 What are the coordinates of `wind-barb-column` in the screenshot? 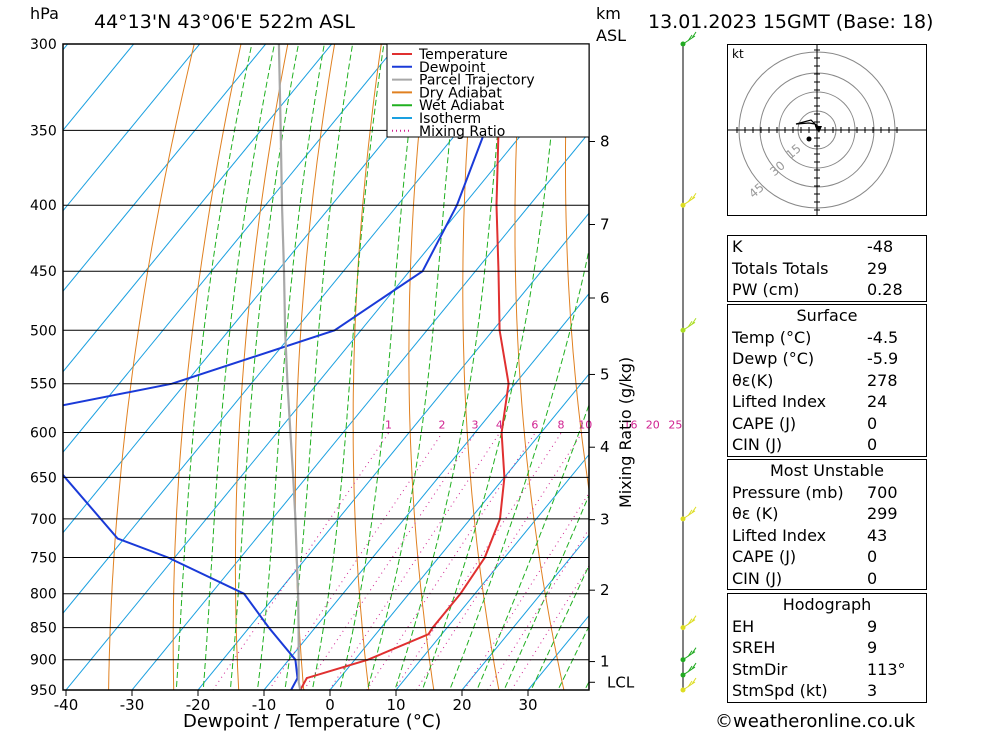 It's located at (688, 362).